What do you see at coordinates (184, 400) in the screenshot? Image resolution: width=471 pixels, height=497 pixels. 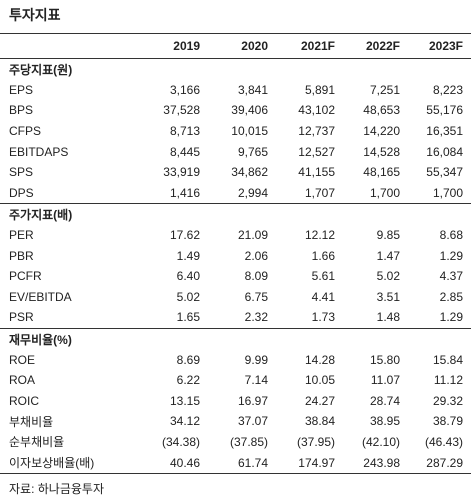 I see `cell-value: 13.15` at bounding box center [184, 400].